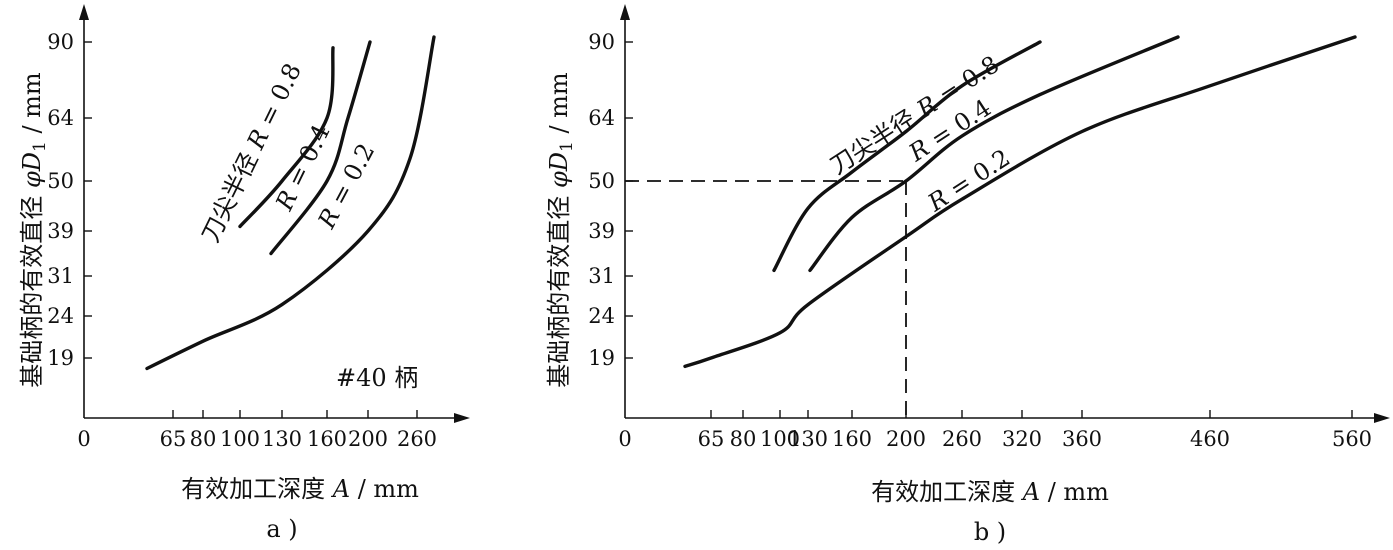 This screenshot has width=1393, height=550. Describe the element at coordinates (711, 439) in the screenshot. I see `b-x-tick-label-1: 65` at that location.